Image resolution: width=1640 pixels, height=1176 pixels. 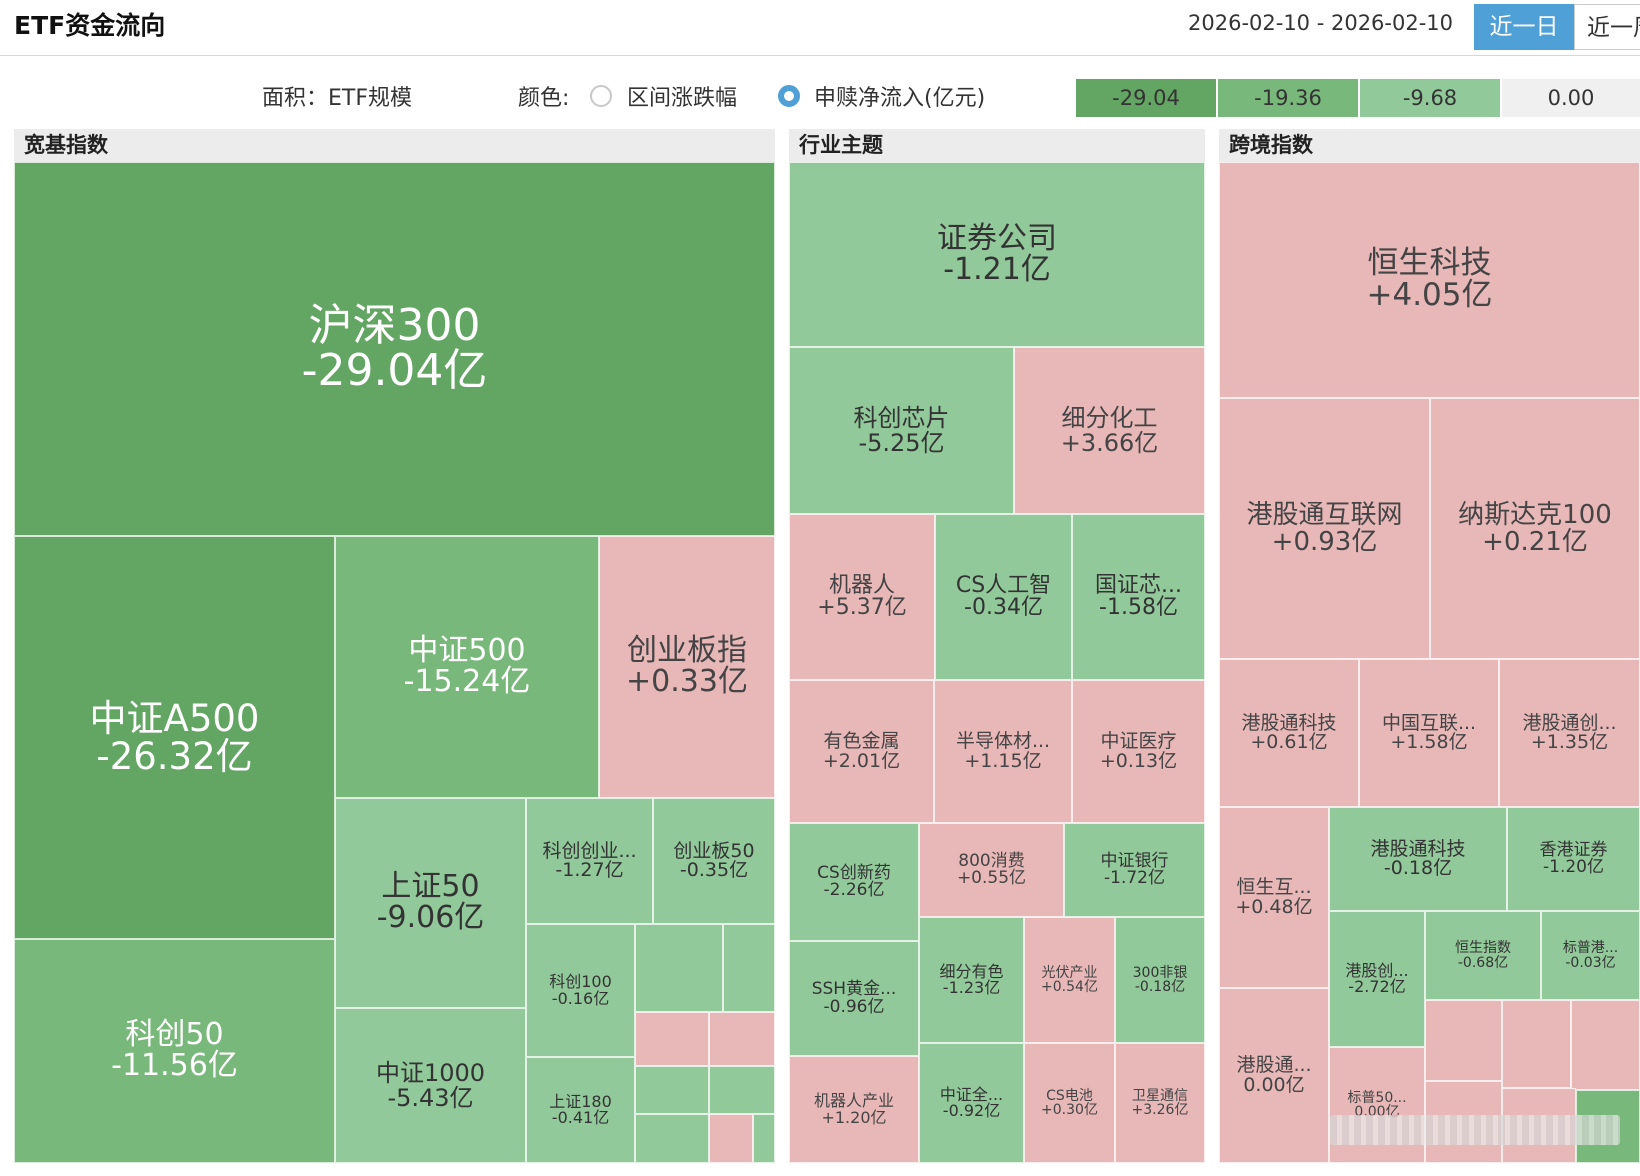 What do you see at coordinates (1069, 980) in the screenshot?
I see `treemap-tile: 光伏产业 +0.54亿` at bounding box center [1069, 980].